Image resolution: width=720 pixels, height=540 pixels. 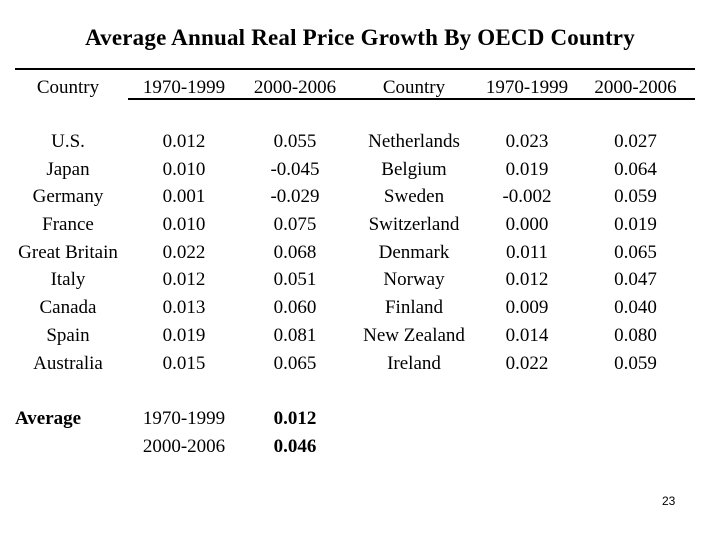 What do you see at coordinates (635, 141) in the screenshot?
I see `value-cell: 0.027` at bounding box center [635, 141].